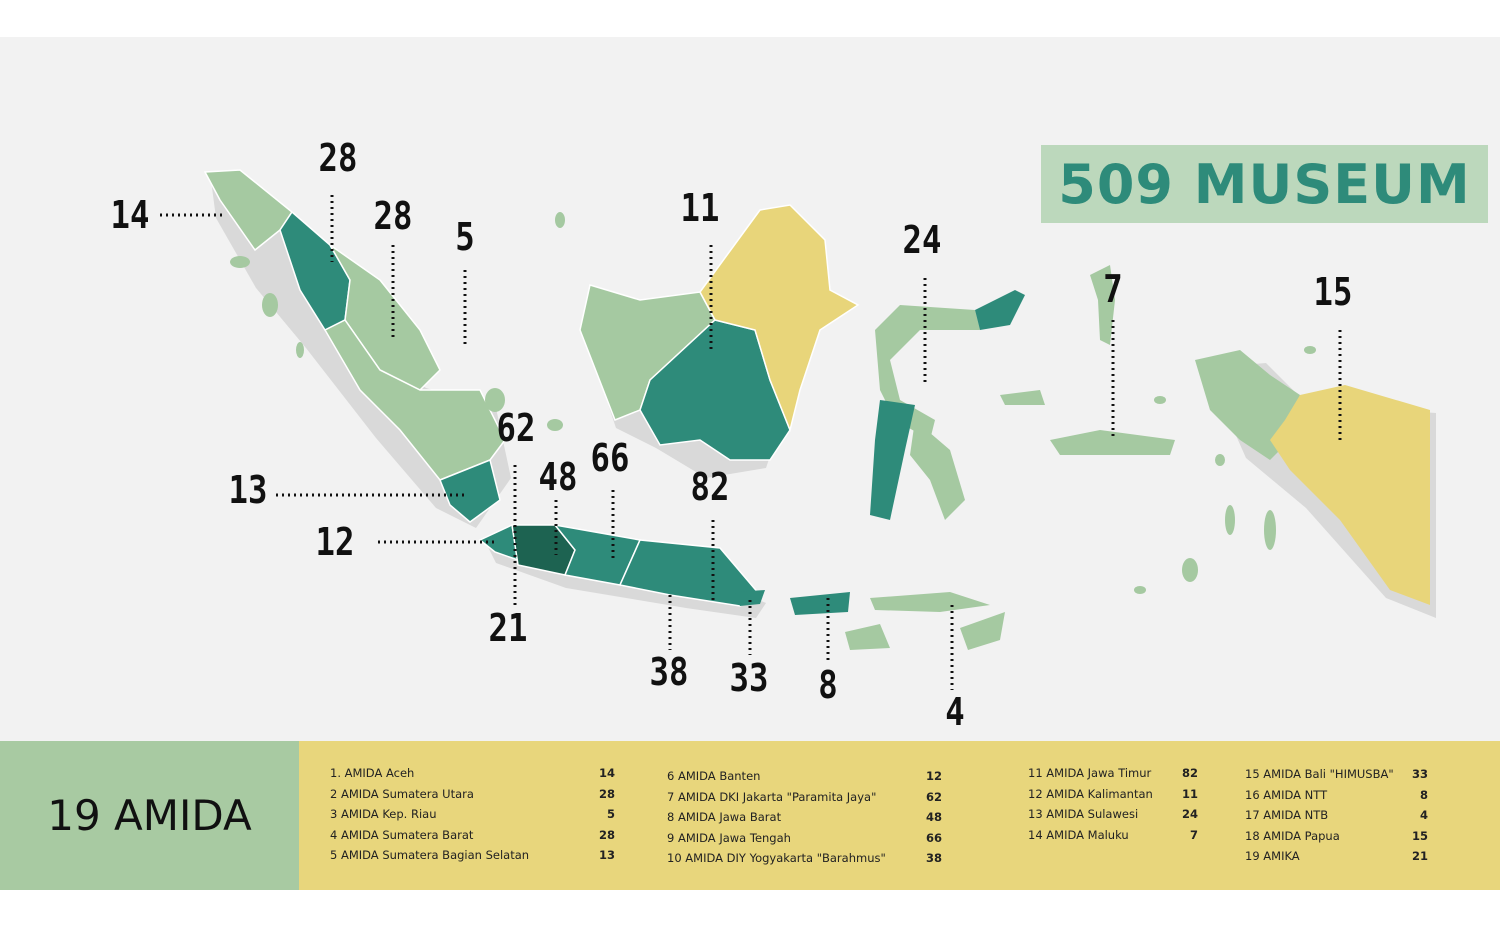 This screenshot has height=927, width=1500. I want to click on region-sulsel, so click(892, 460).